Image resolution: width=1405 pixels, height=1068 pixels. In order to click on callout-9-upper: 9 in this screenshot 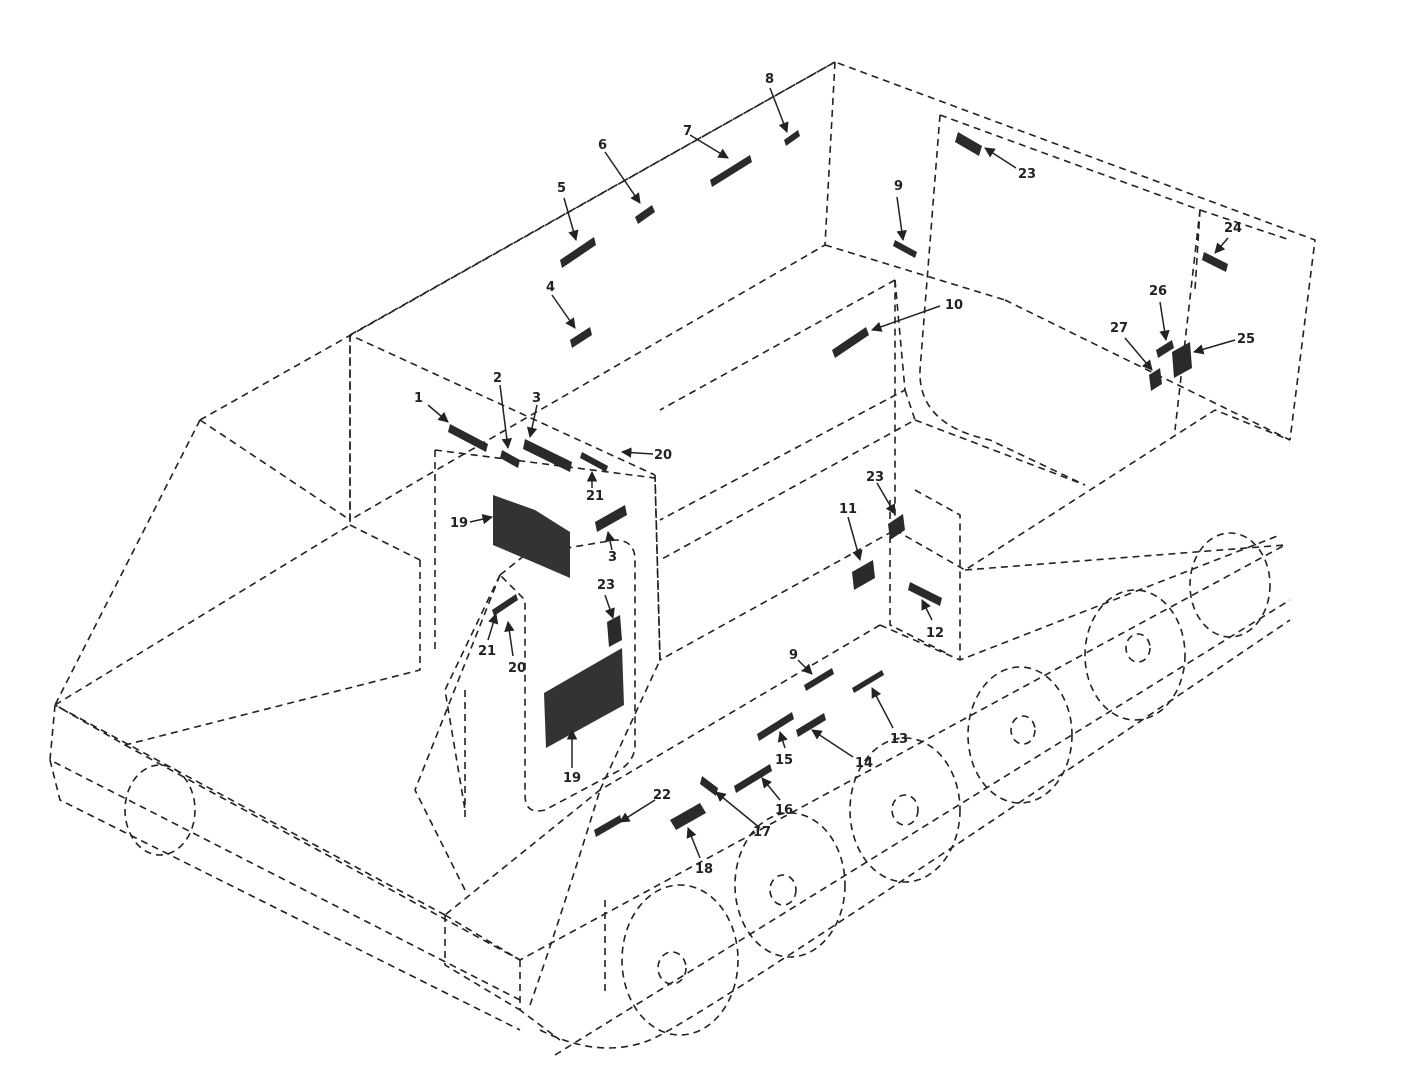, I will do `click(898, 186)`.